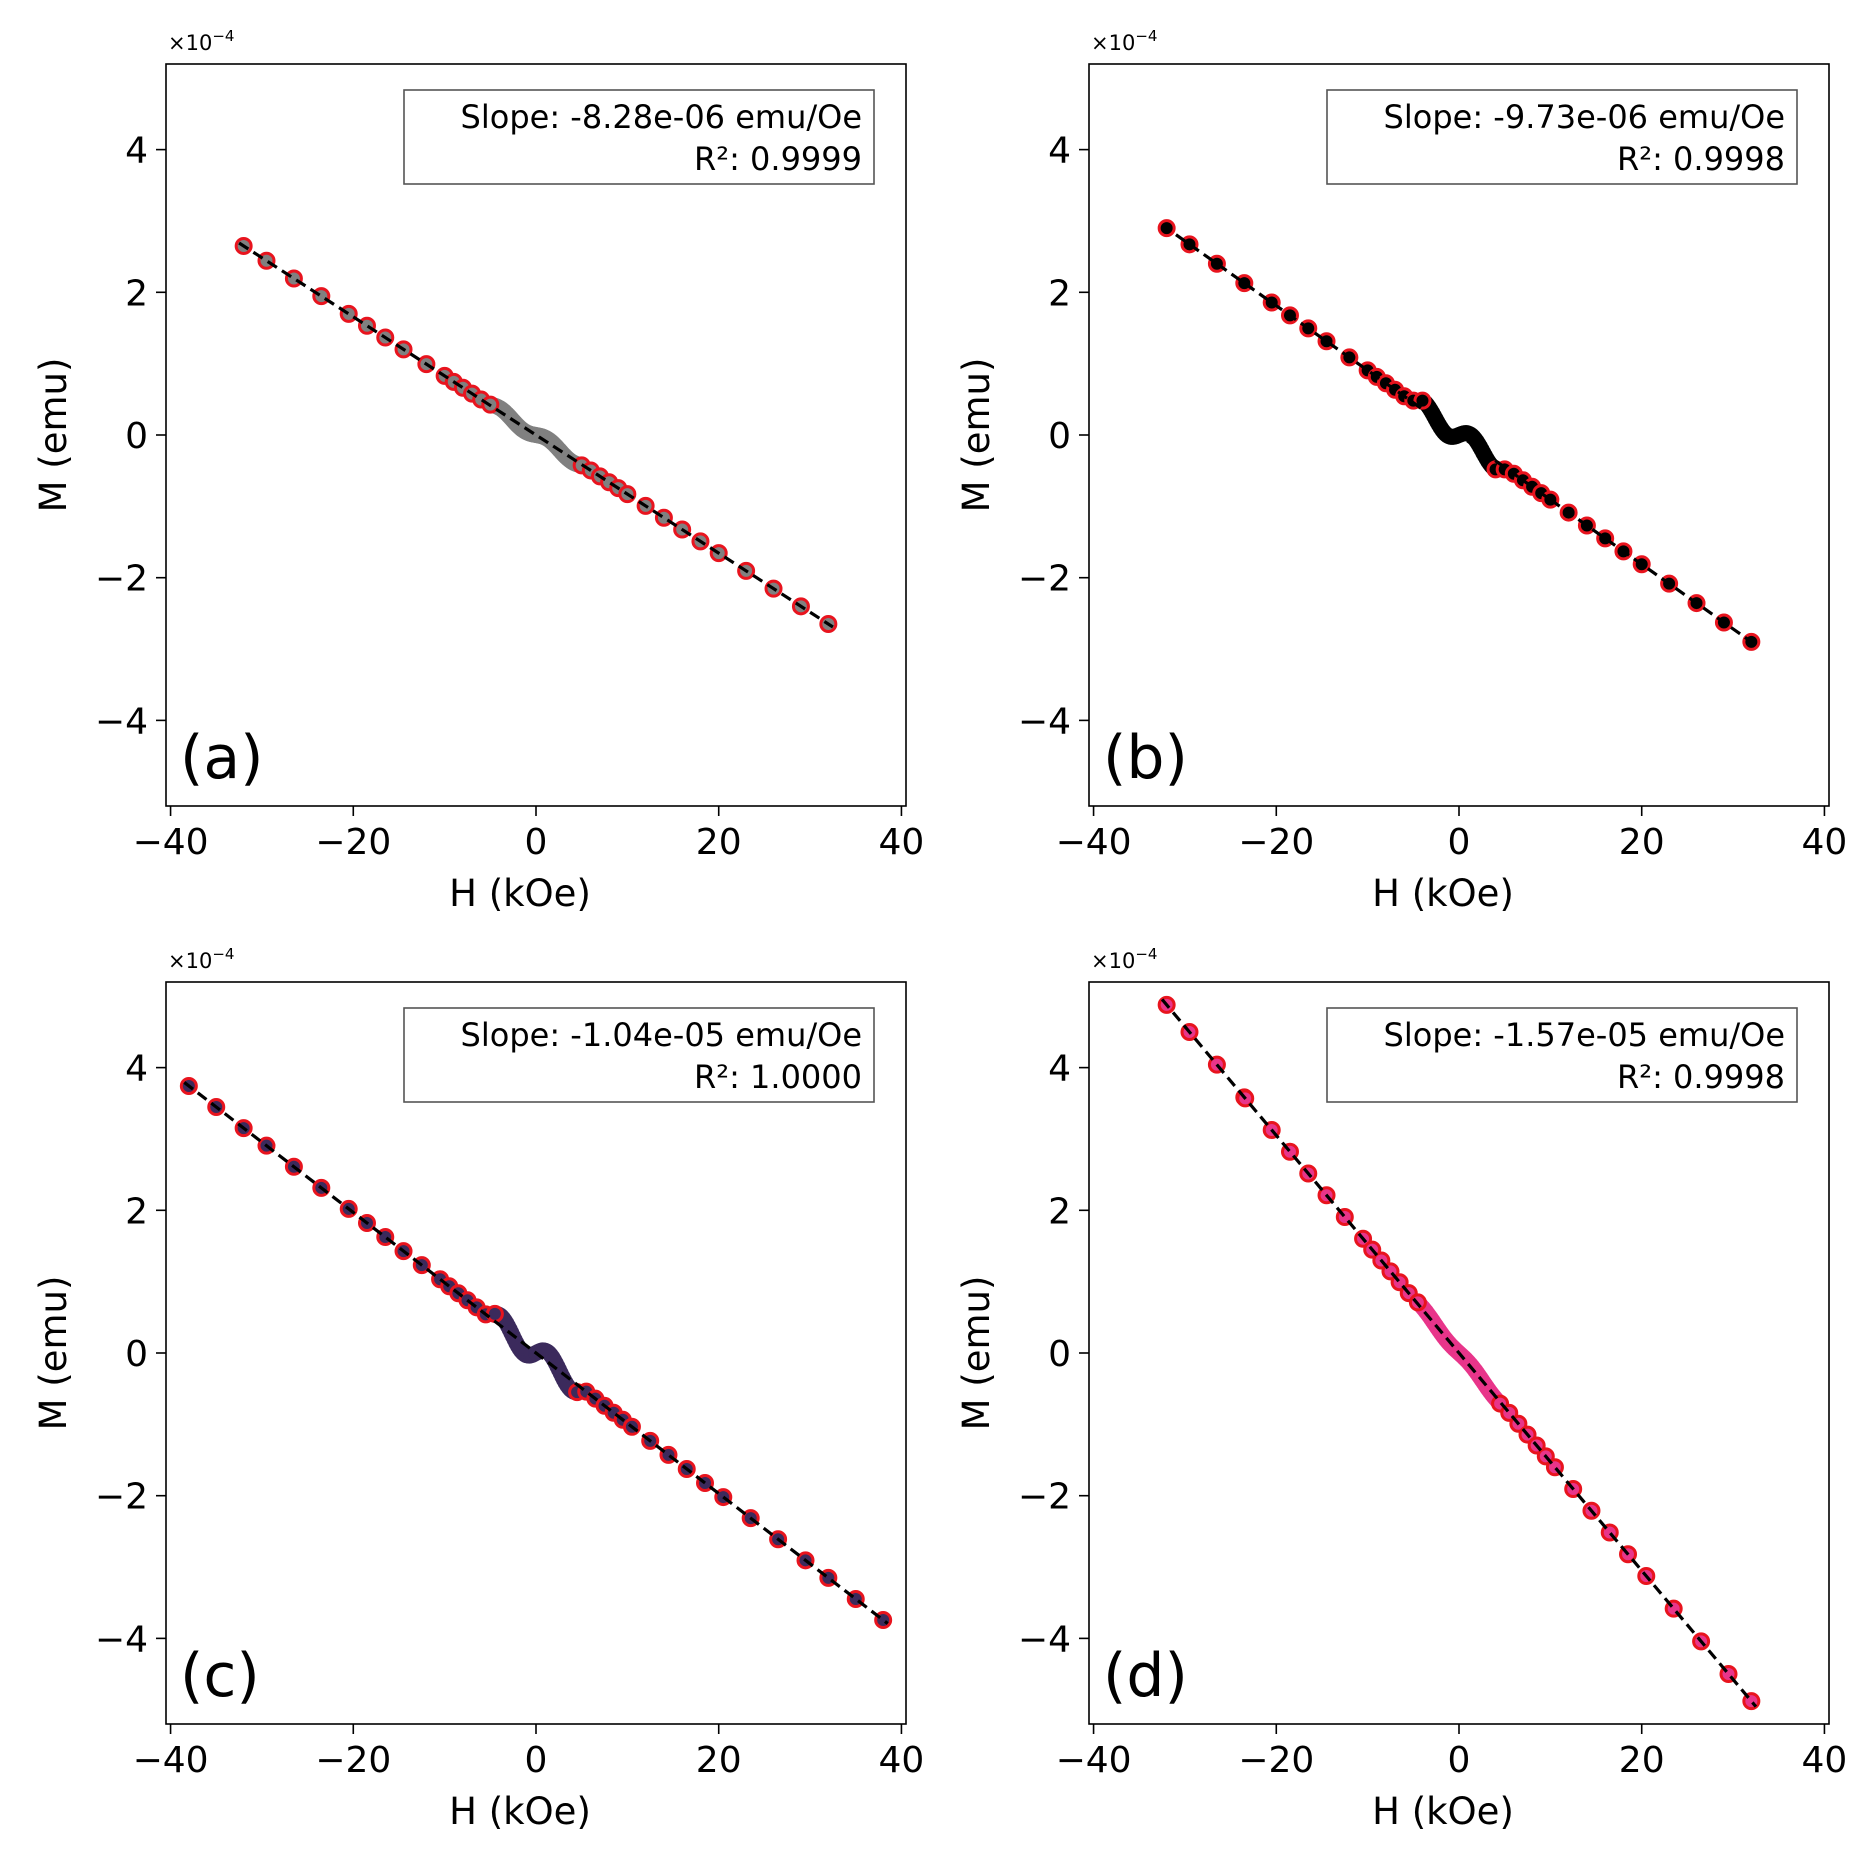 This screenshot has width=1860, height=1874. What do you see at coordinates (1584, 117) in the screenshot?
I see `slope-text: Slope: -9.73e-06 emu/Oe` at bounding box center [1584, 117].